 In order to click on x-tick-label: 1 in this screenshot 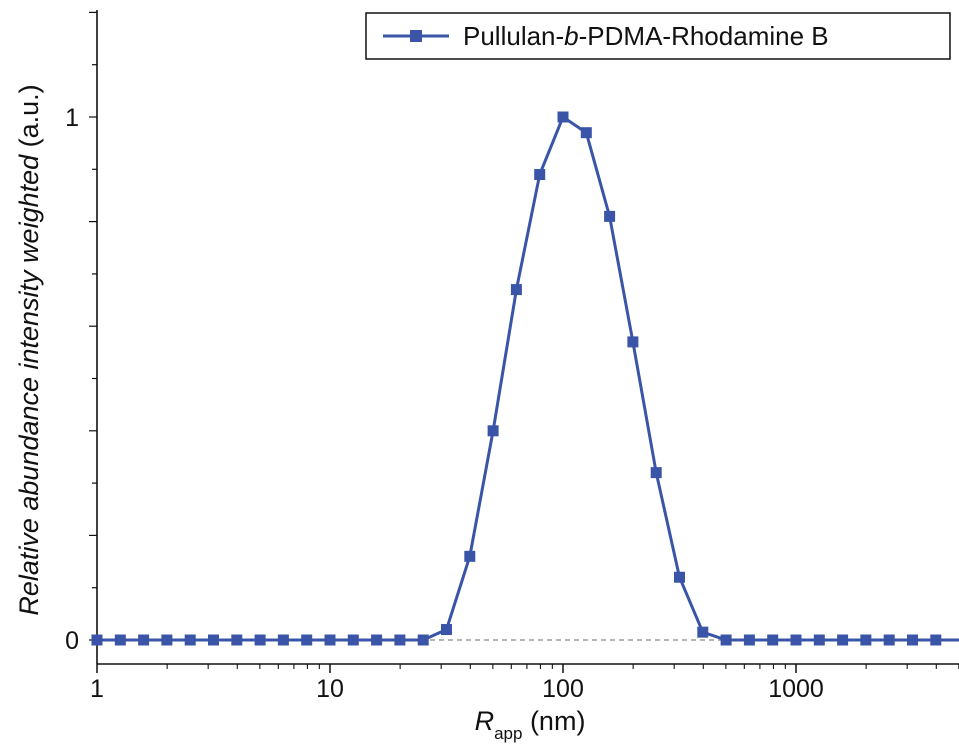, I will do `click(97, 689)`.